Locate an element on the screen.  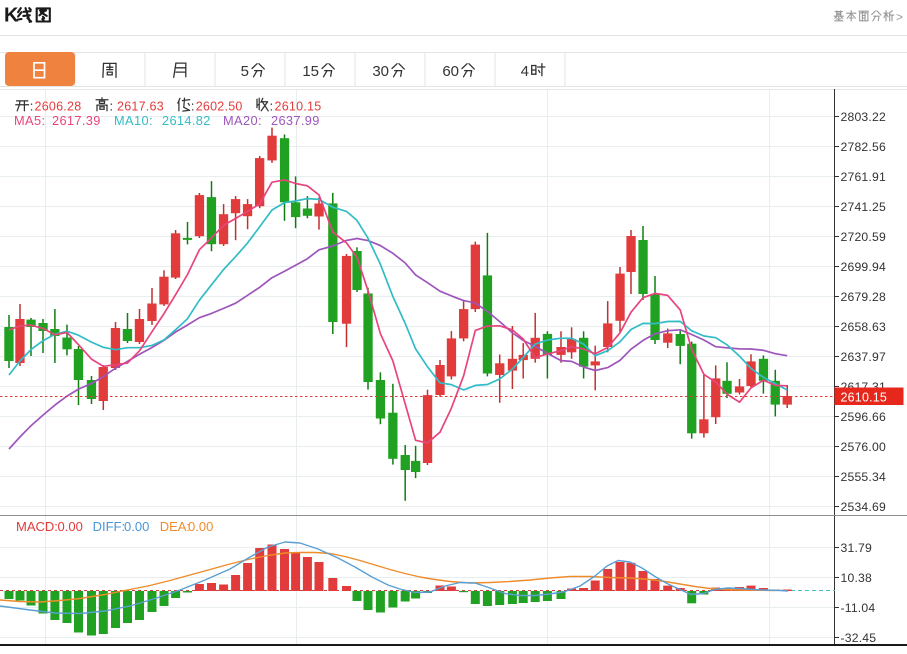
svg-text: 4 is located at coordinates (525, 71).